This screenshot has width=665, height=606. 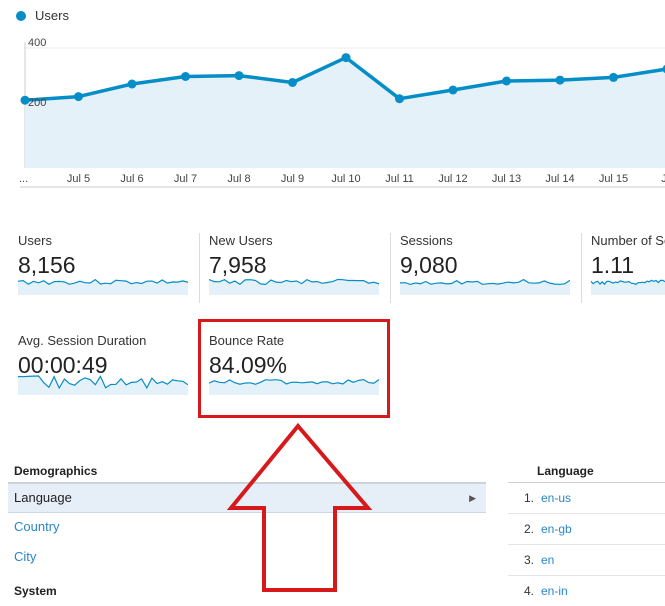 What do you see at coordinates (247, 557) in the screenshot?
I see `dimension-item-city: City` at bounding box center [247, 557].